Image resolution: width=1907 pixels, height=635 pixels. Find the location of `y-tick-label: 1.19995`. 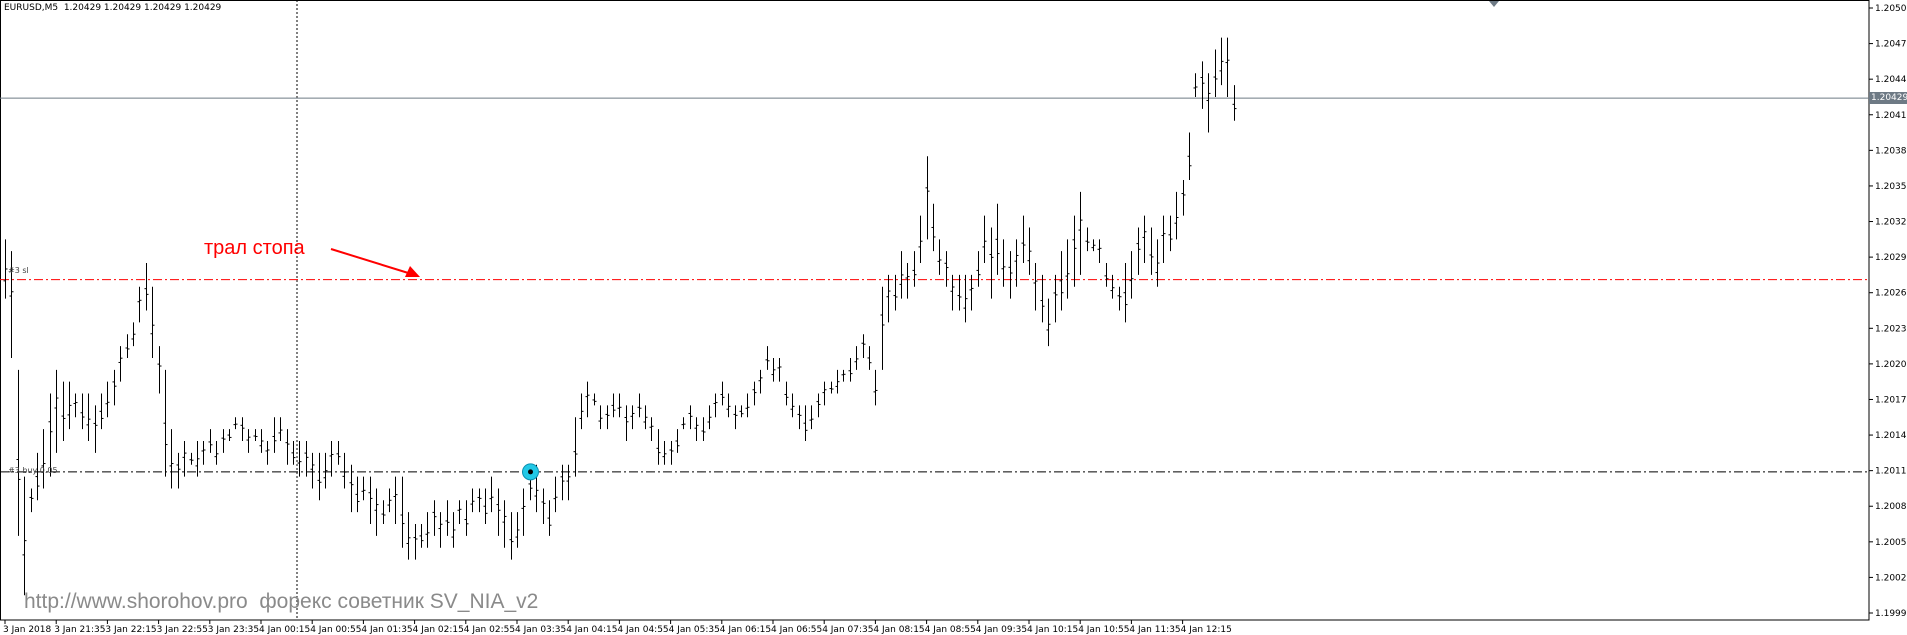

y-tick-label: 1.19995 is located at coordinates (1891, 614).